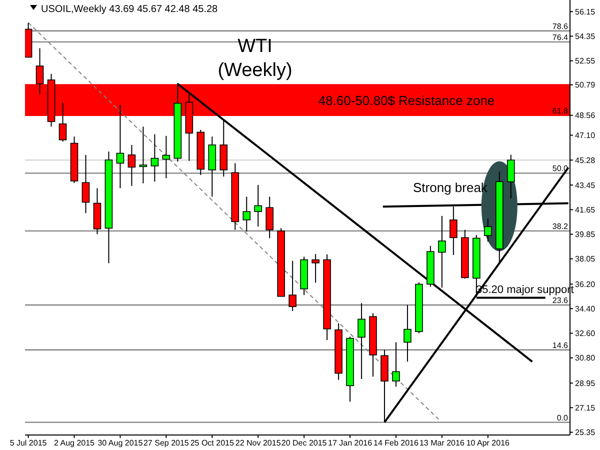 The height and width of the screenshot is (450, 600). Describe the element at coordinates (585, 115) in the screenshot. I see `y-tick-label: 48.56` at that location.